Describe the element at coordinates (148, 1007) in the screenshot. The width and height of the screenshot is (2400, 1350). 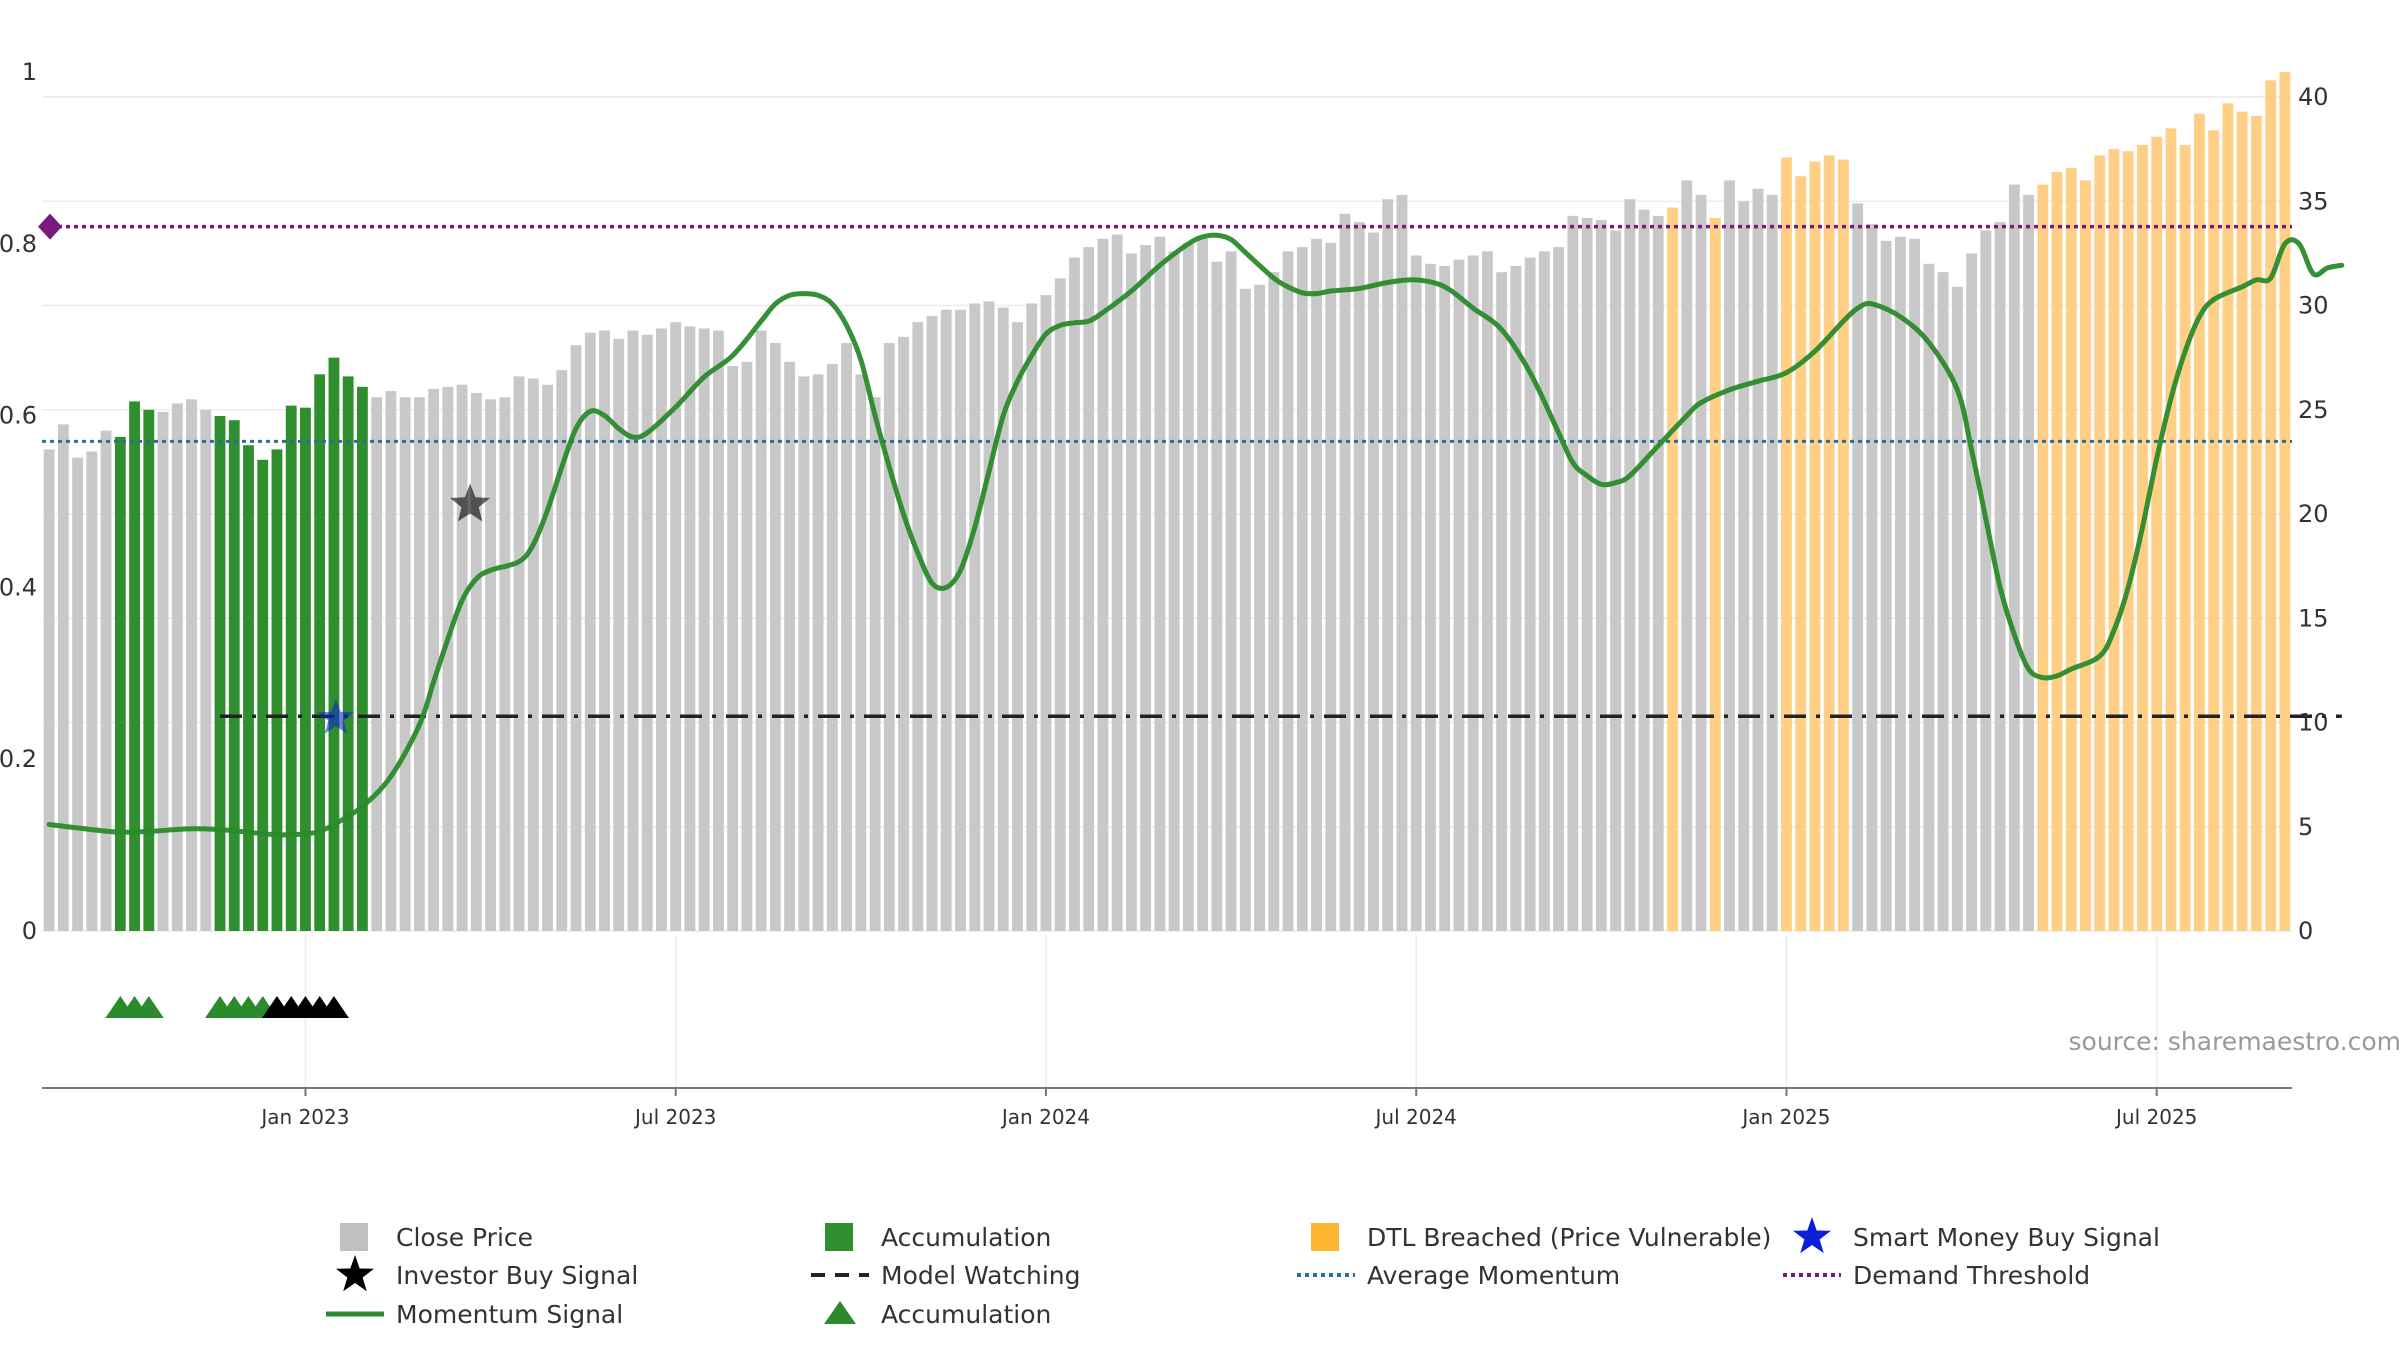
I see `accumulation-triangle` at that location.